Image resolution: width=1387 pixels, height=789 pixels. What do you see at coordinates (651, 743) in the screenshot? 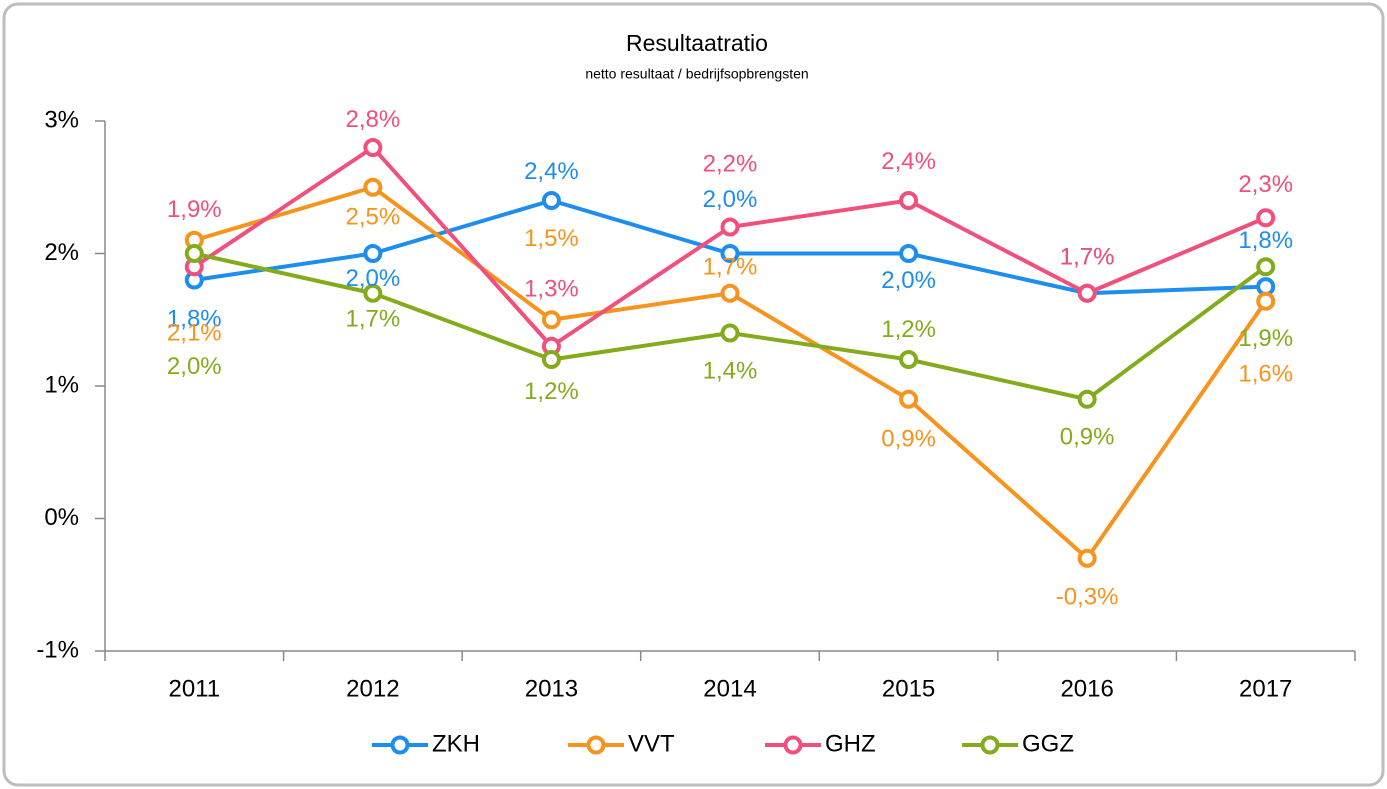
I see `legend-label: VVT` at bounding box center [651, 743].